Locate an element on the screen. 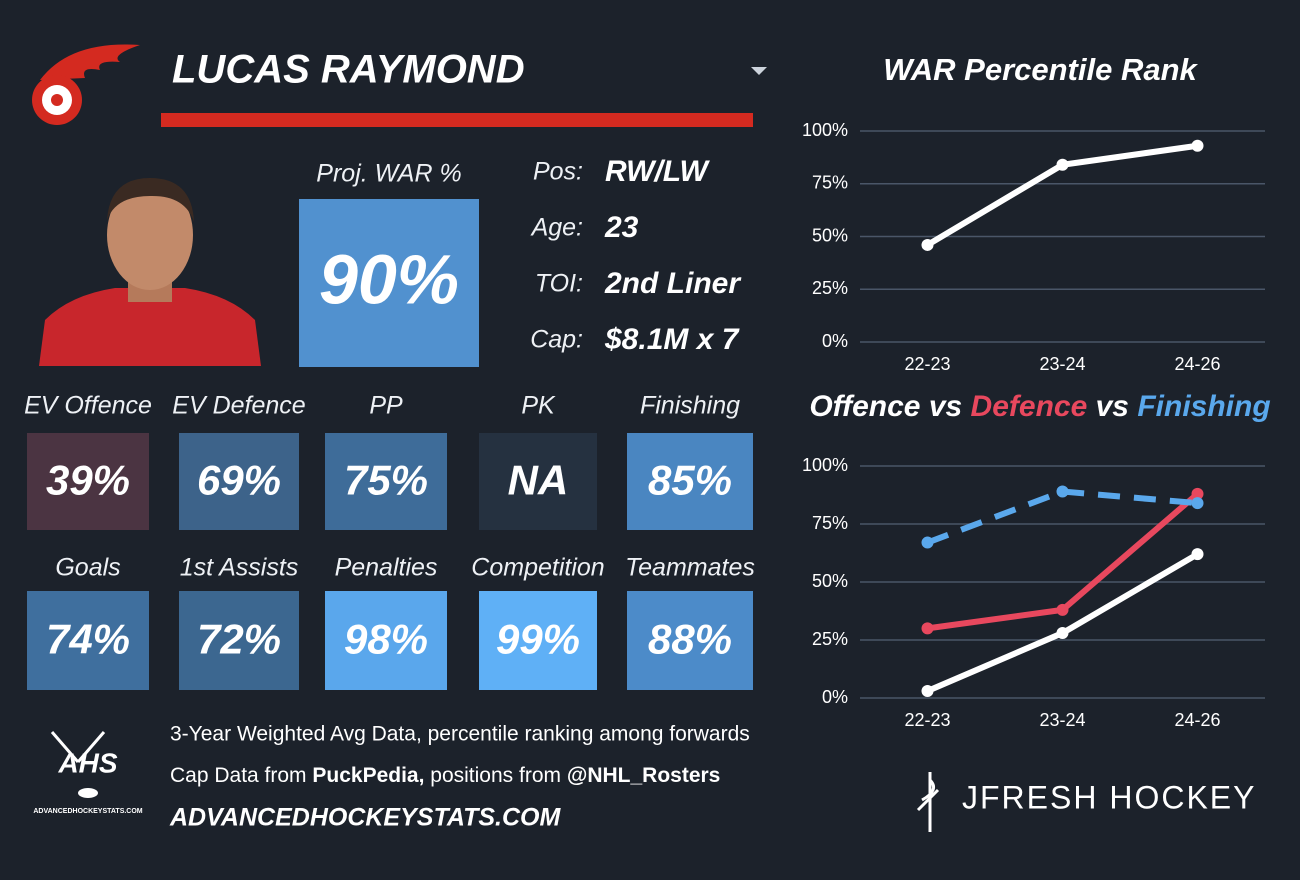 Image resolution: width=1300 pixels, height=880 pixels. info-label: Age: is located at coordinates (556, 228).